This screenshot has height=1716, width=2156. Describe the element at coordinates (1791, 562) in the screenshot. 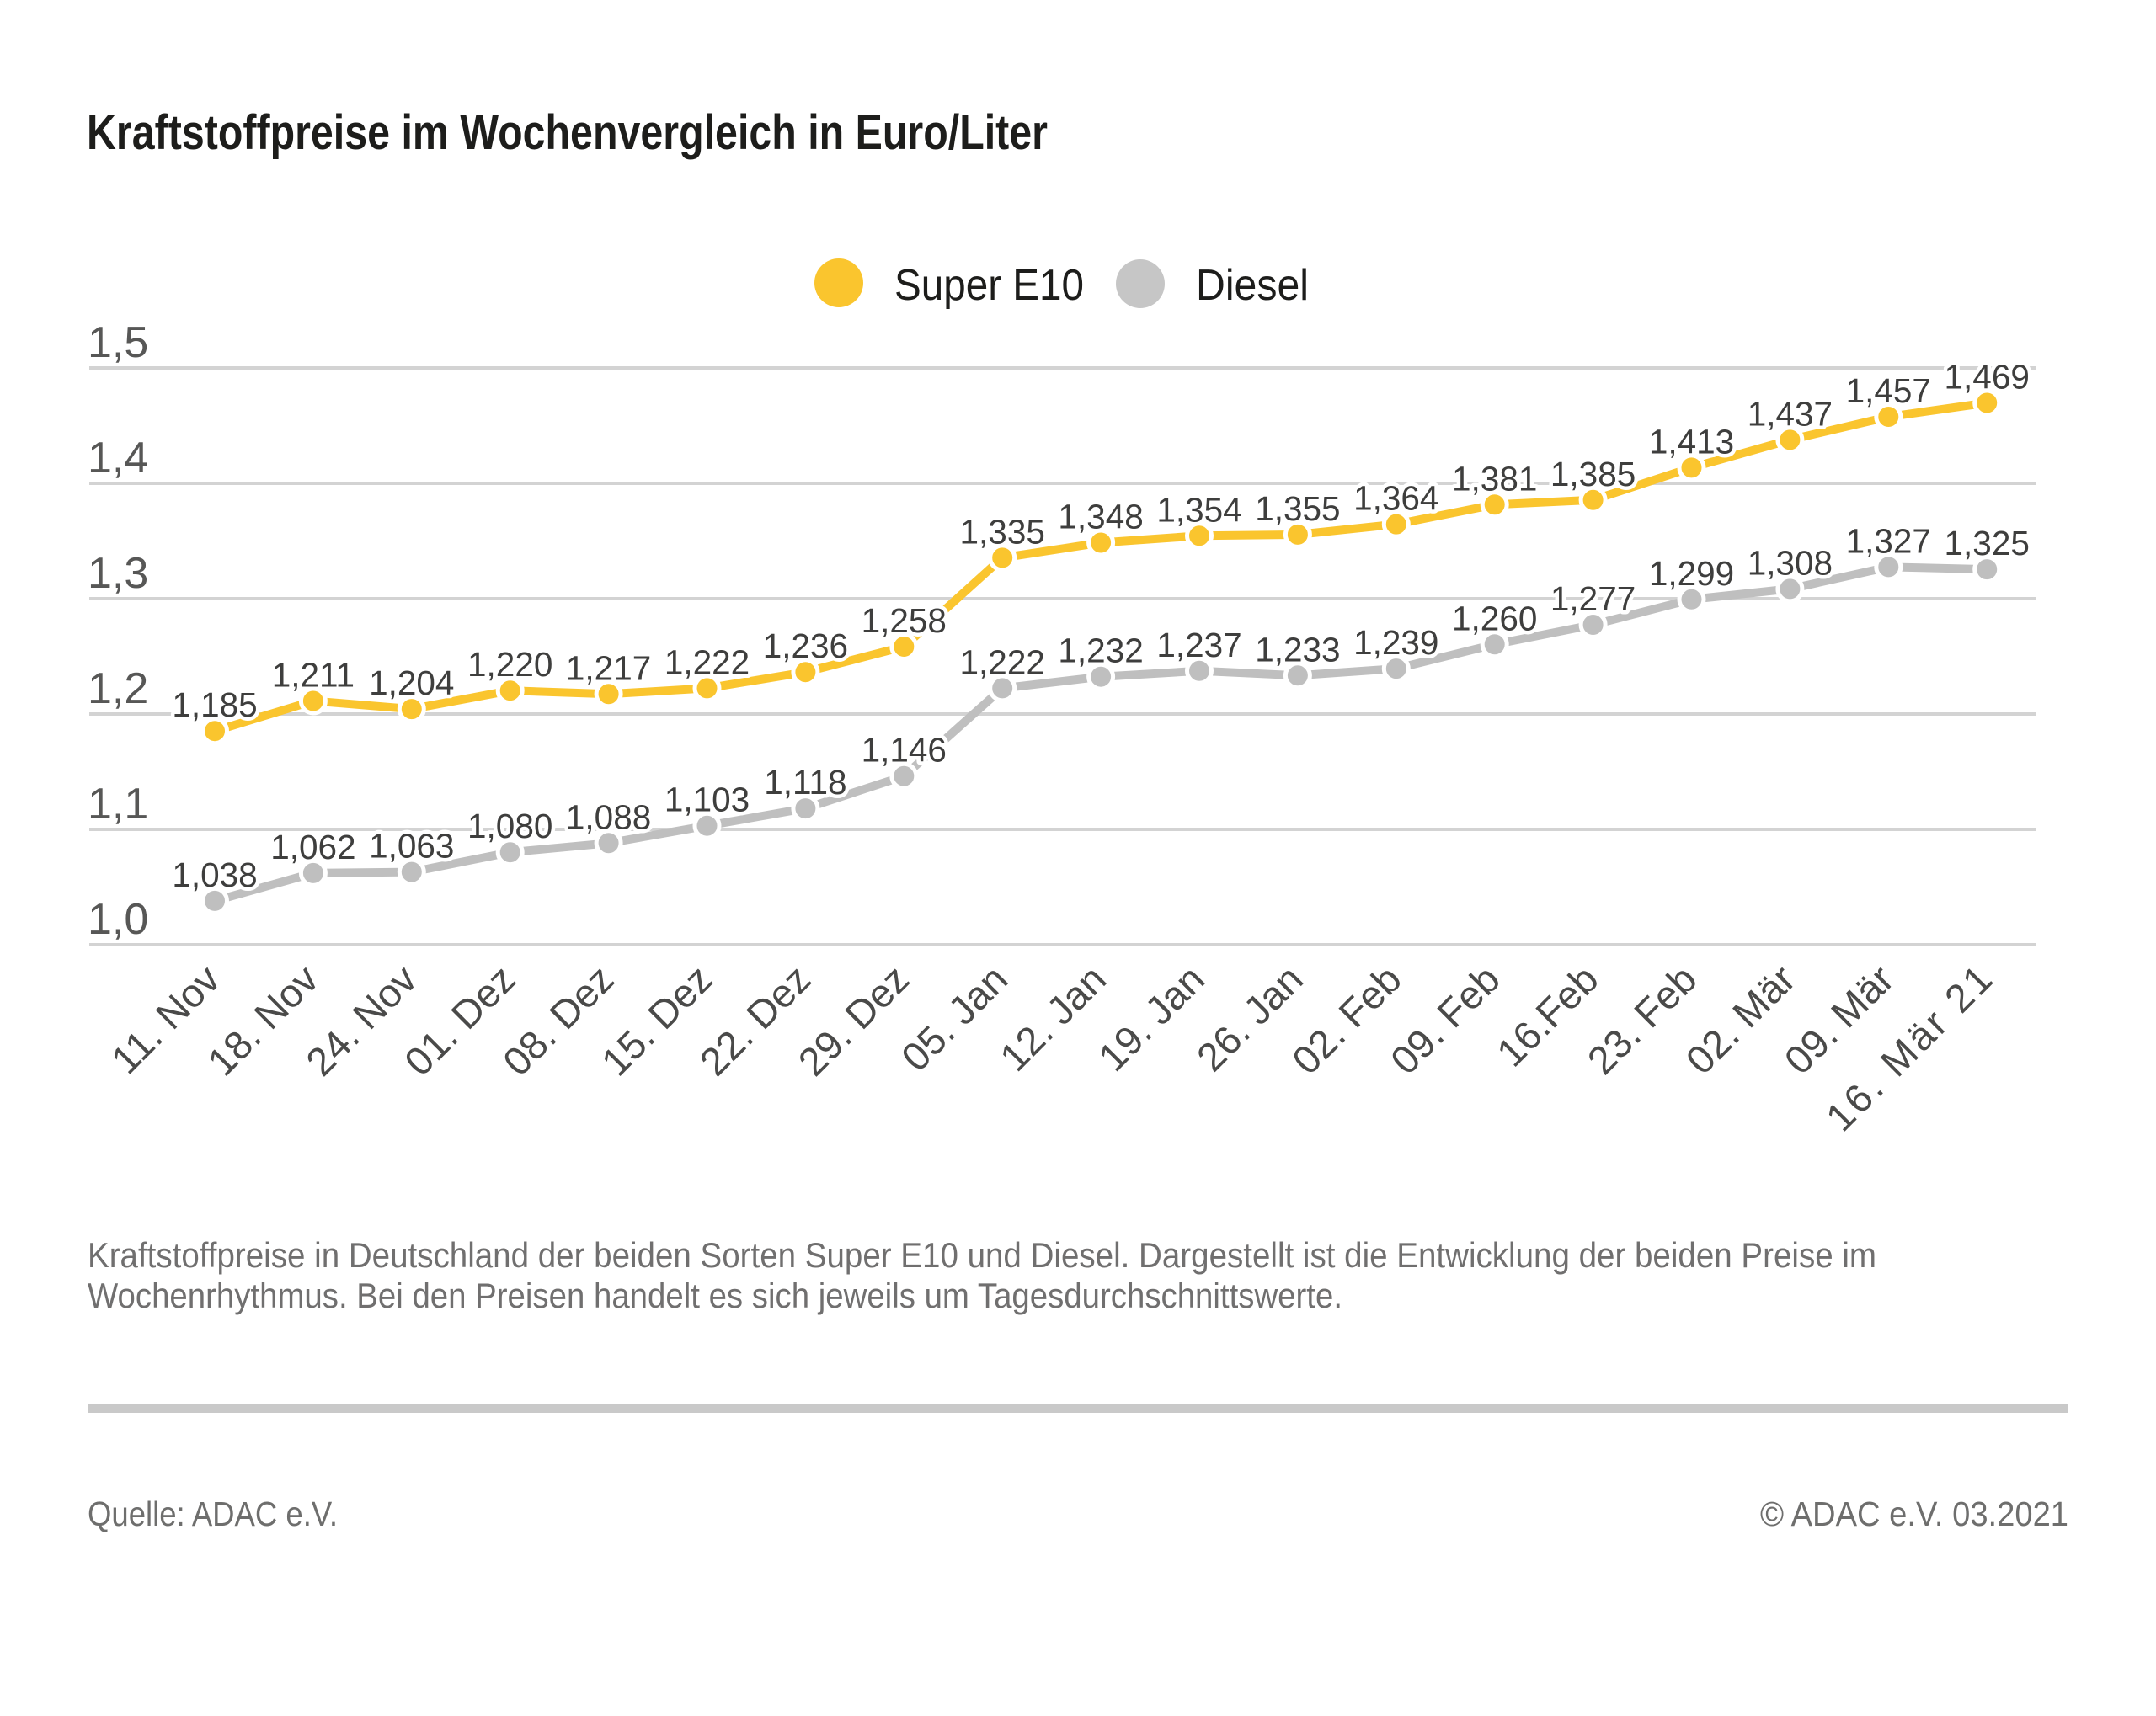

I see `svg-text: 1,308` at that location.